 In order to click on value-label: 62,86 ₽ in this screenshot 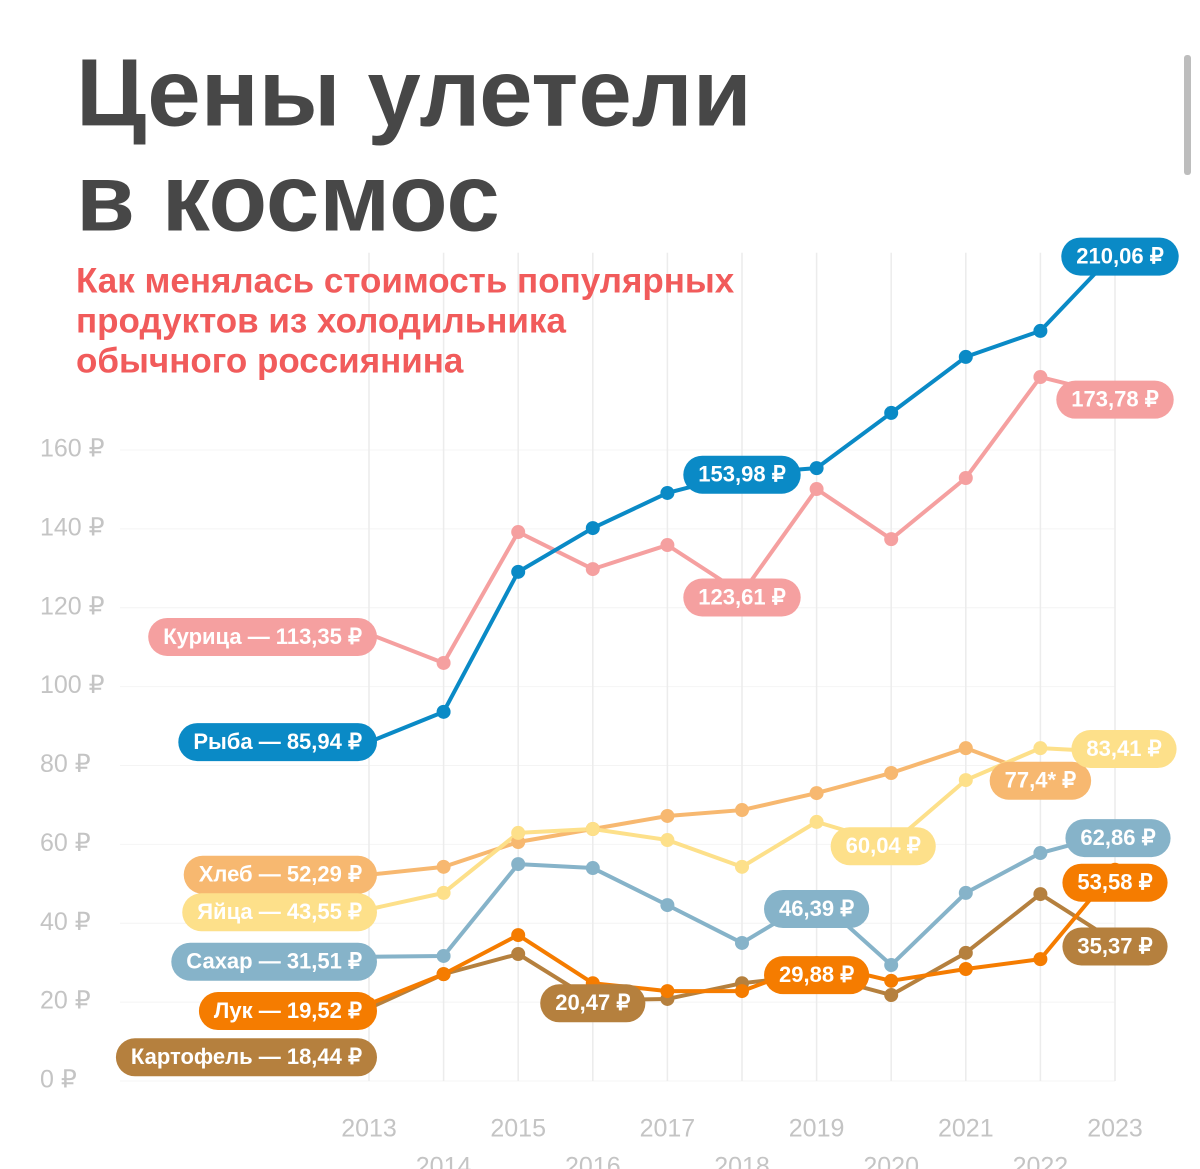, I will do `click(1118, 838)`.